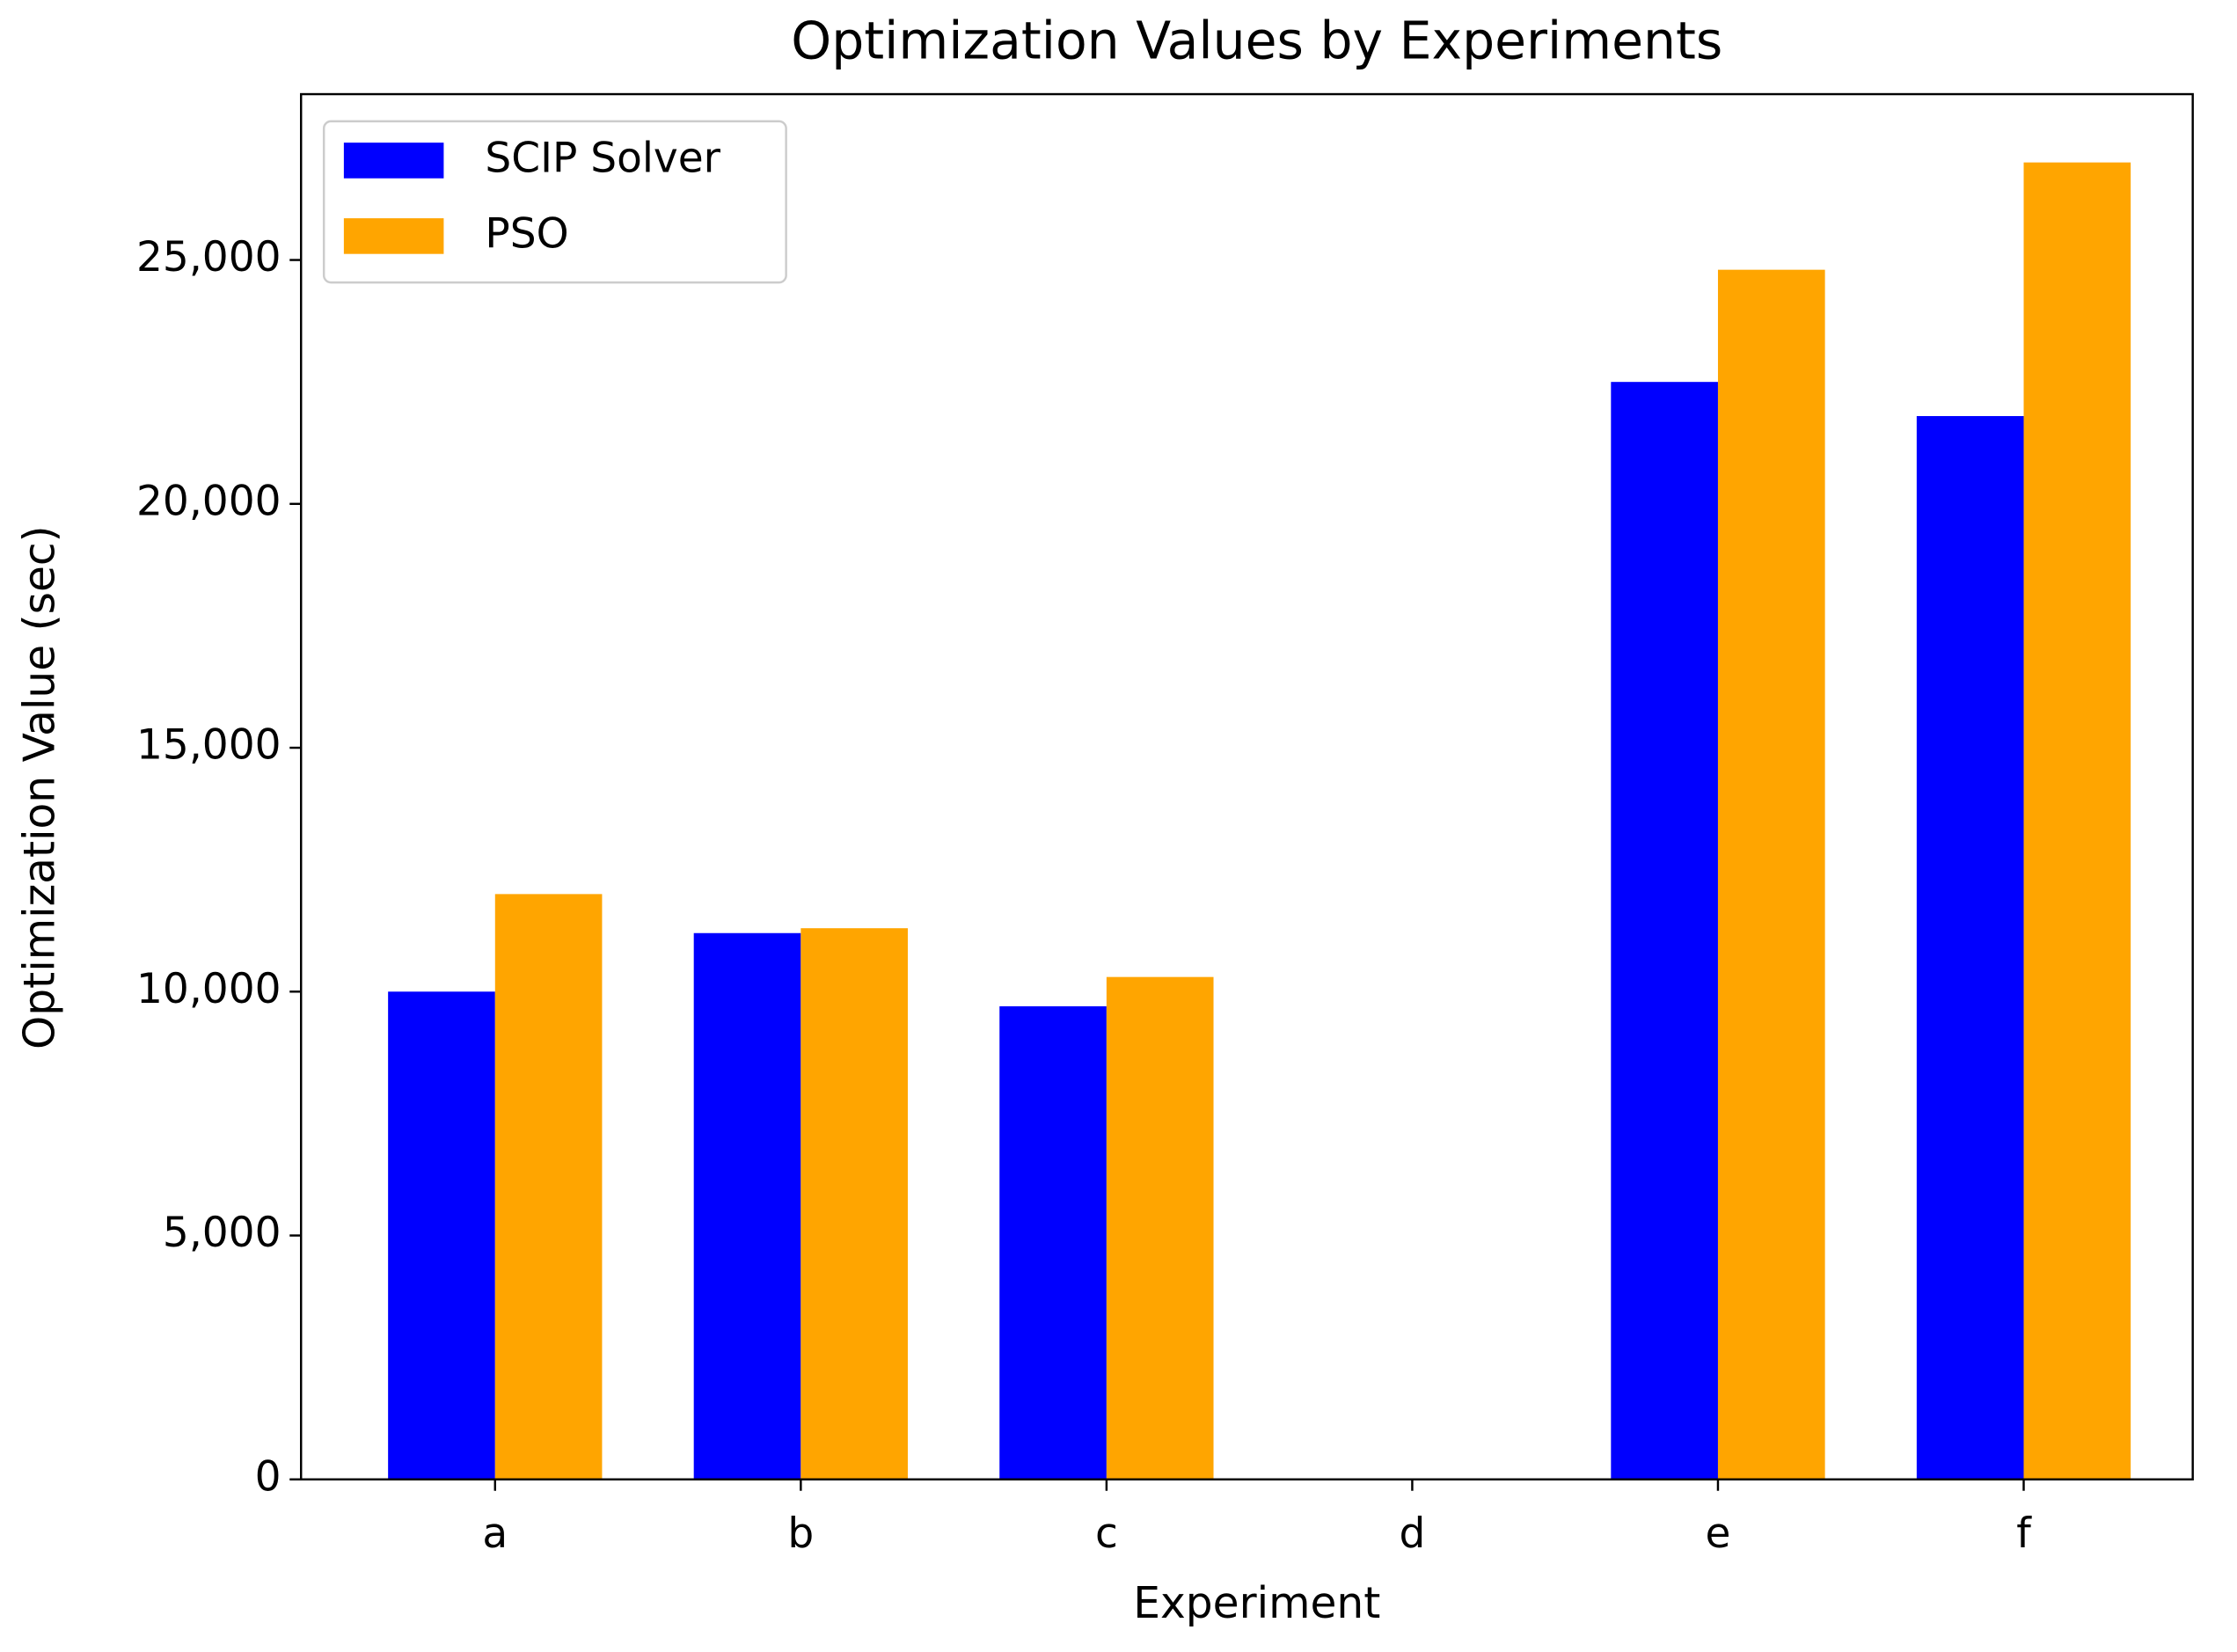 This screenshot has width=2237, height=1652. What do you see at coordinates (1256, 40) in the screenshot?
I see `chart-title: Optimization Values by Experiments` at bounding box center [1256, 40].